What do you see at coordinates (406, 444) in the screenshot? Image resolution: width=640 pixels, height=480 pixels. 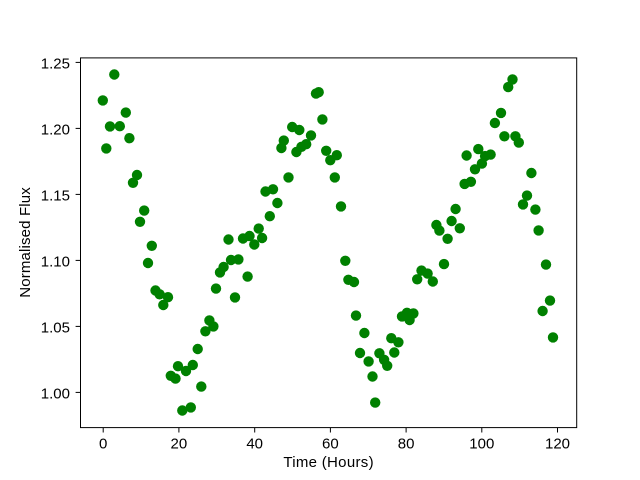 I see `svg-text: 80` at bounding box center [406, 444].